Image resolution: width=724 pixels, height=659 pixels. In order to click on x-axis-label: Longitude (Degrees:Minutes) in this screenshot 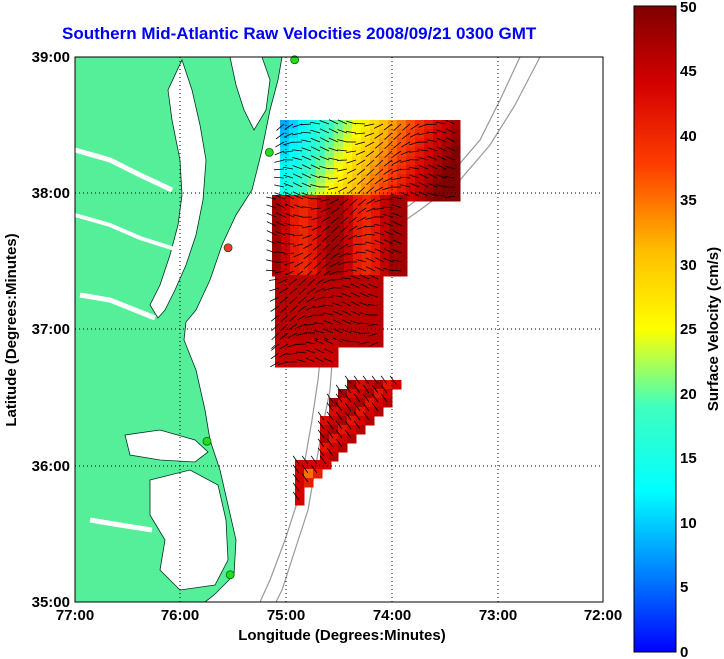, I will do `click(342, 635)`.